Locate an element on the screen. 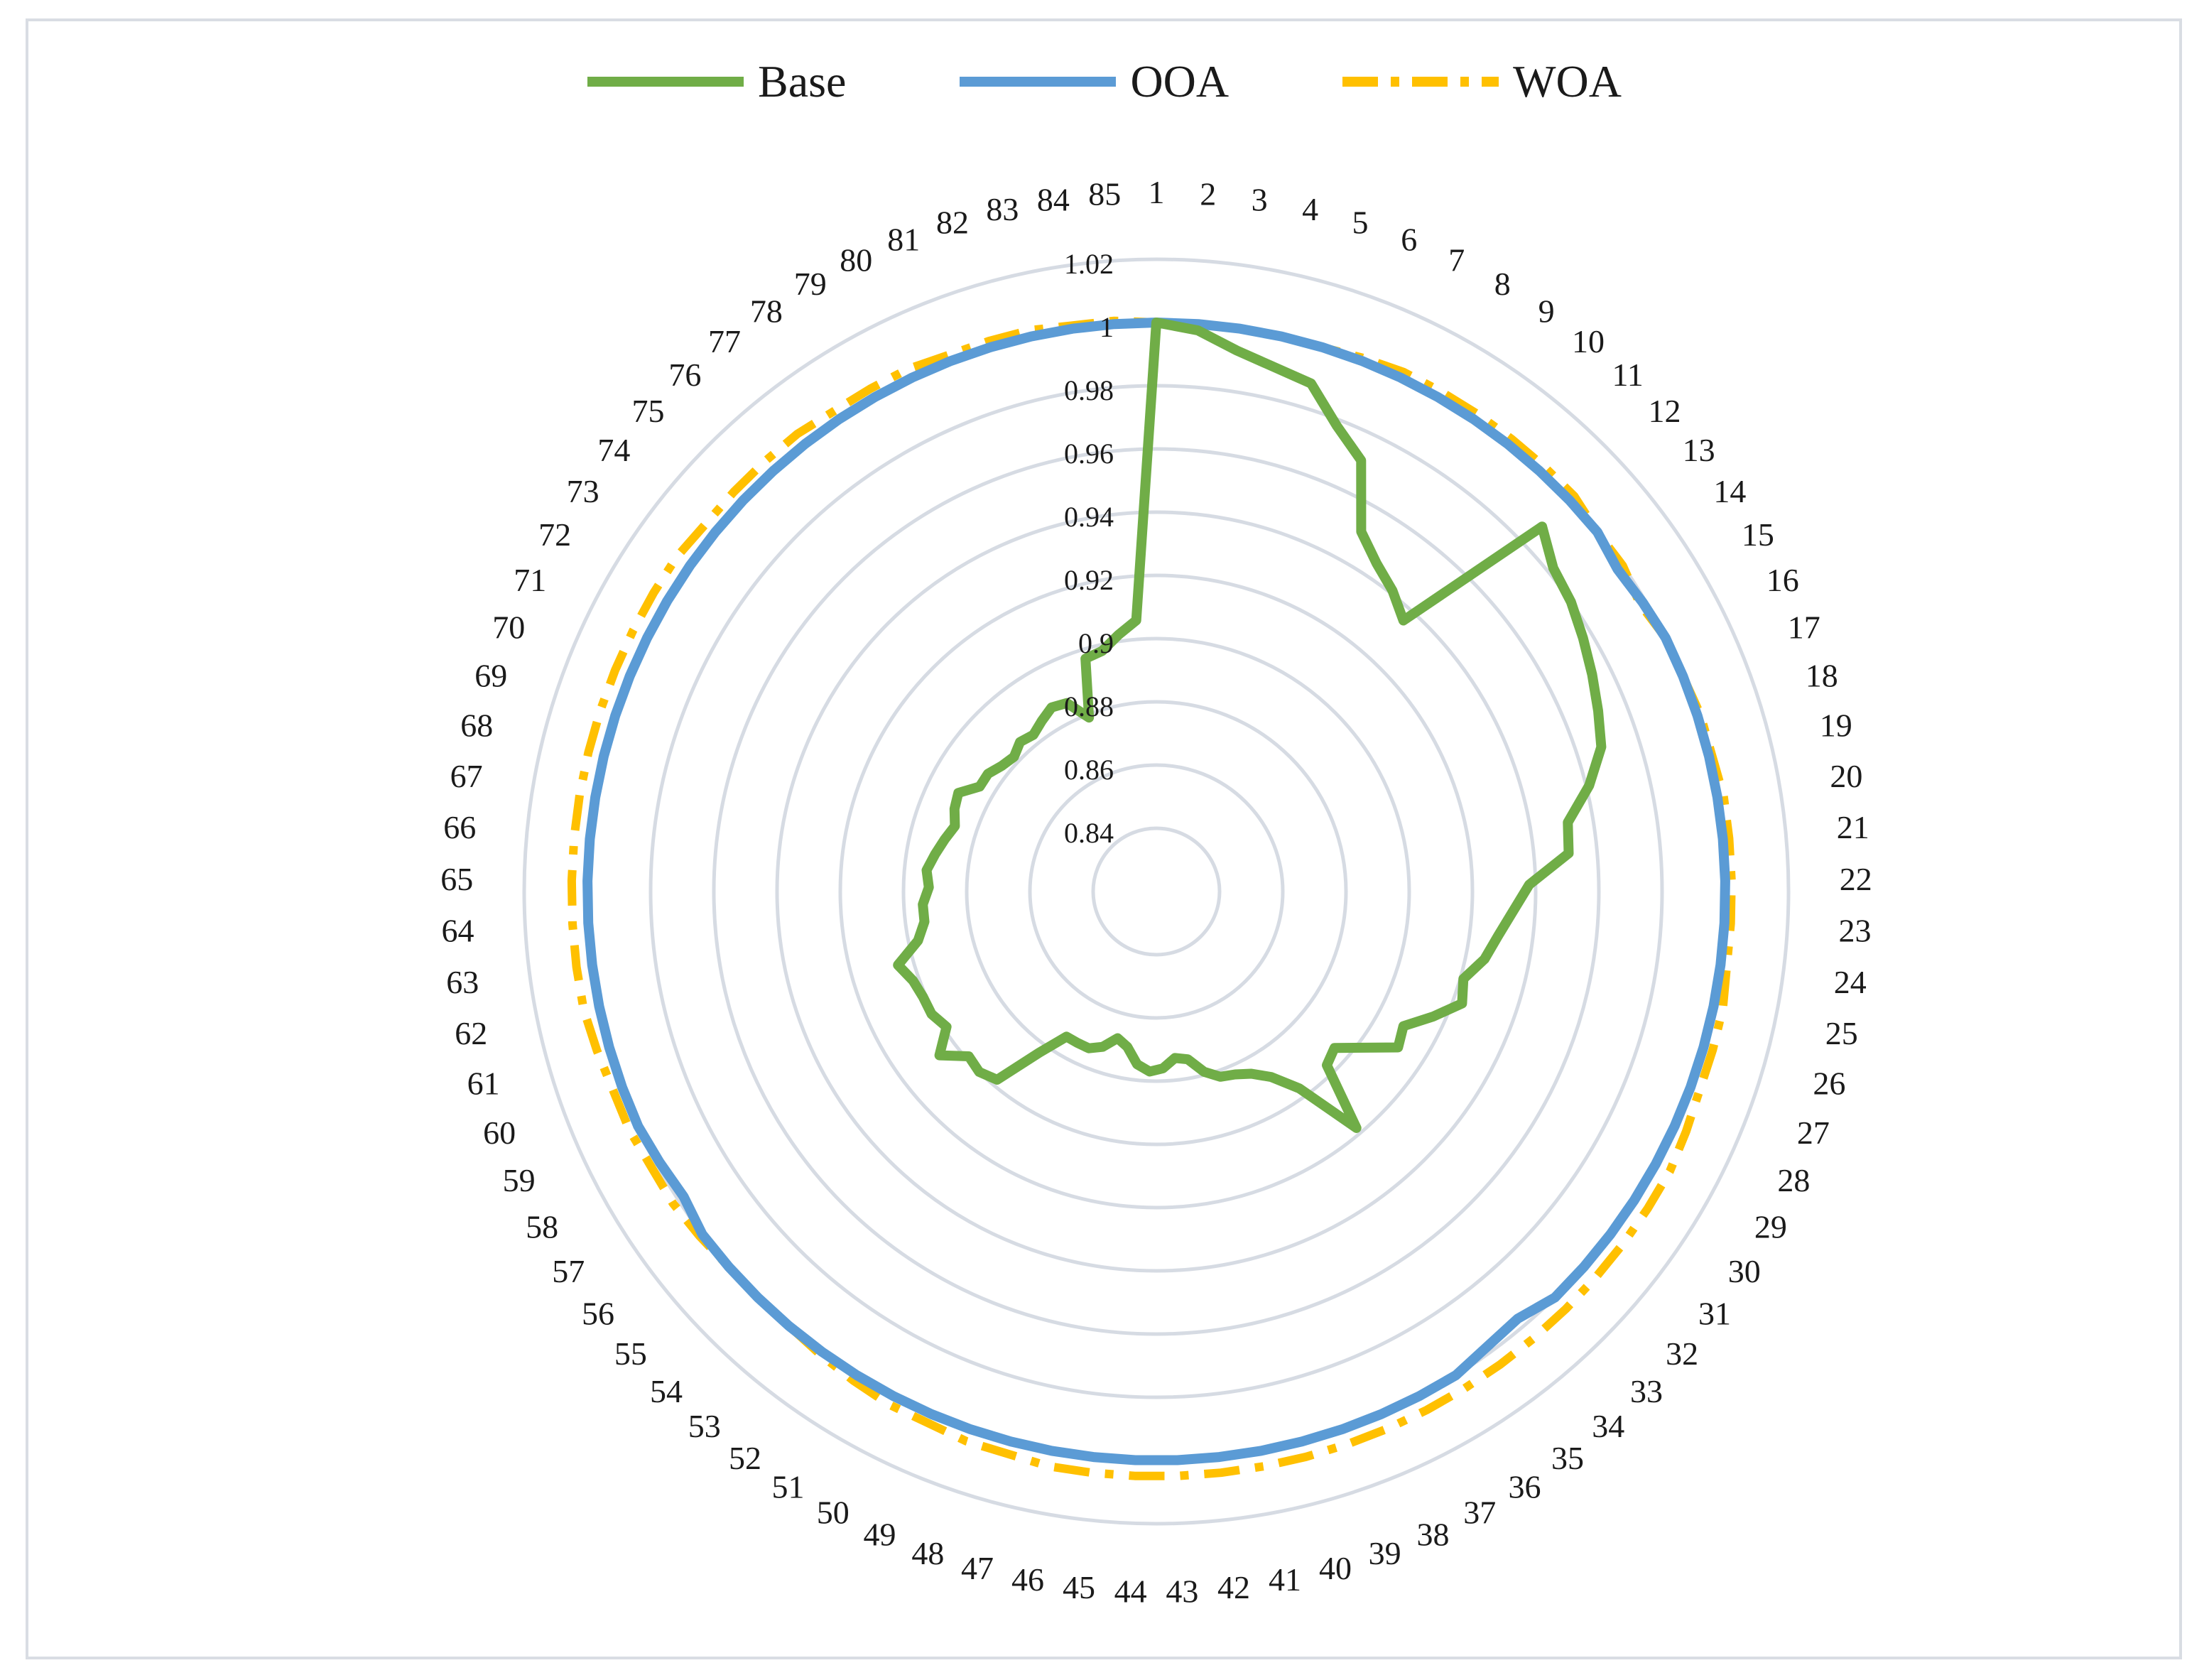 Image resolution: width=2209 pixels, height=1680 pixels. legend-label-base: Base is located at coordinates (802, 82).